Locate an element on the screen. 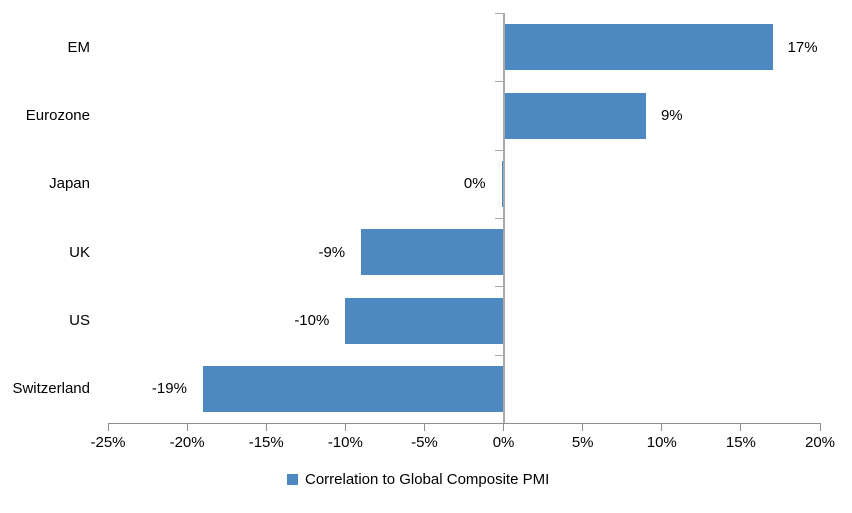  legend: Correlation to Global Composite PMI is located at coordinates (418, 479).